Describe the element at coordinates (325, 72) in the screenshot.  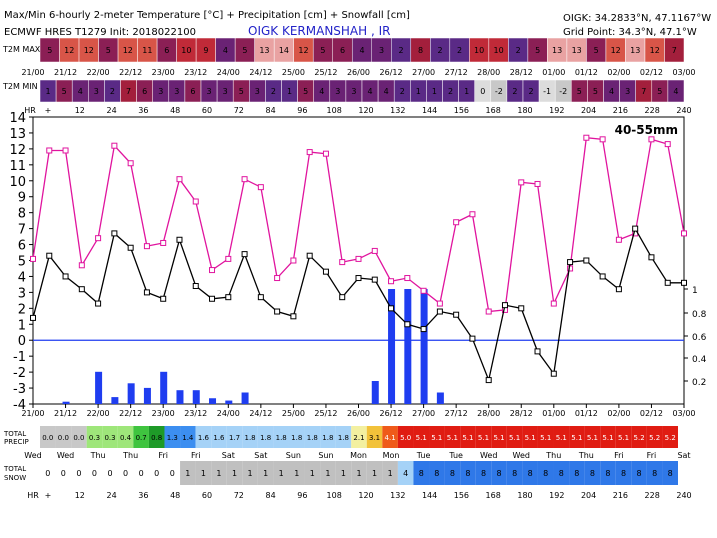
I see `date-tick-label: 25/12` at that location.